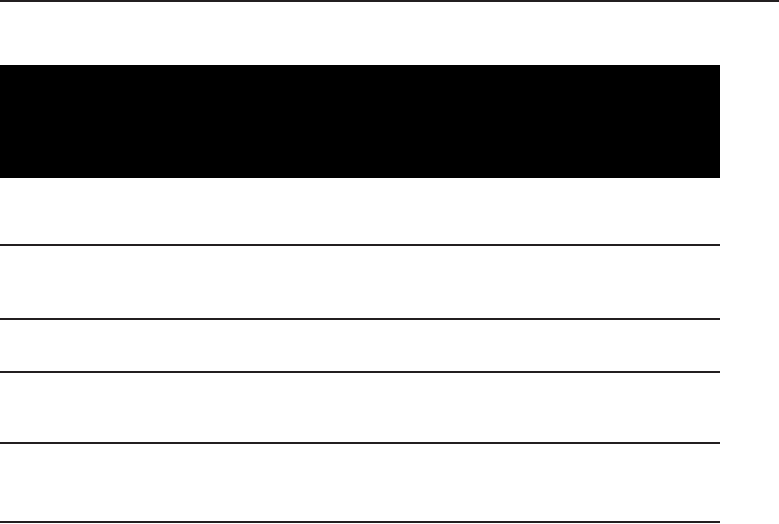 The width and height of the screenshot is (779, 524). What do you see at coordinates (389, 1) in the screenshot?
I see `top-divider` at bounding box center [389, 1].